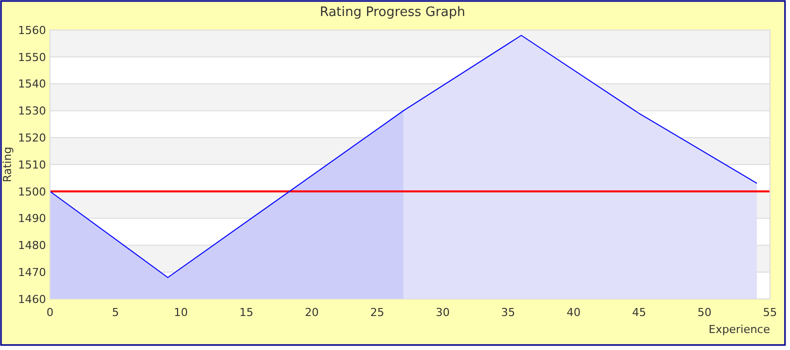 Image resolution: width=790 pixels, height=350 pixels. What do you see at coordinates (443, 312) in the screenshot?
I see `x-tick-label: 30` at bounding box center [443, 312].